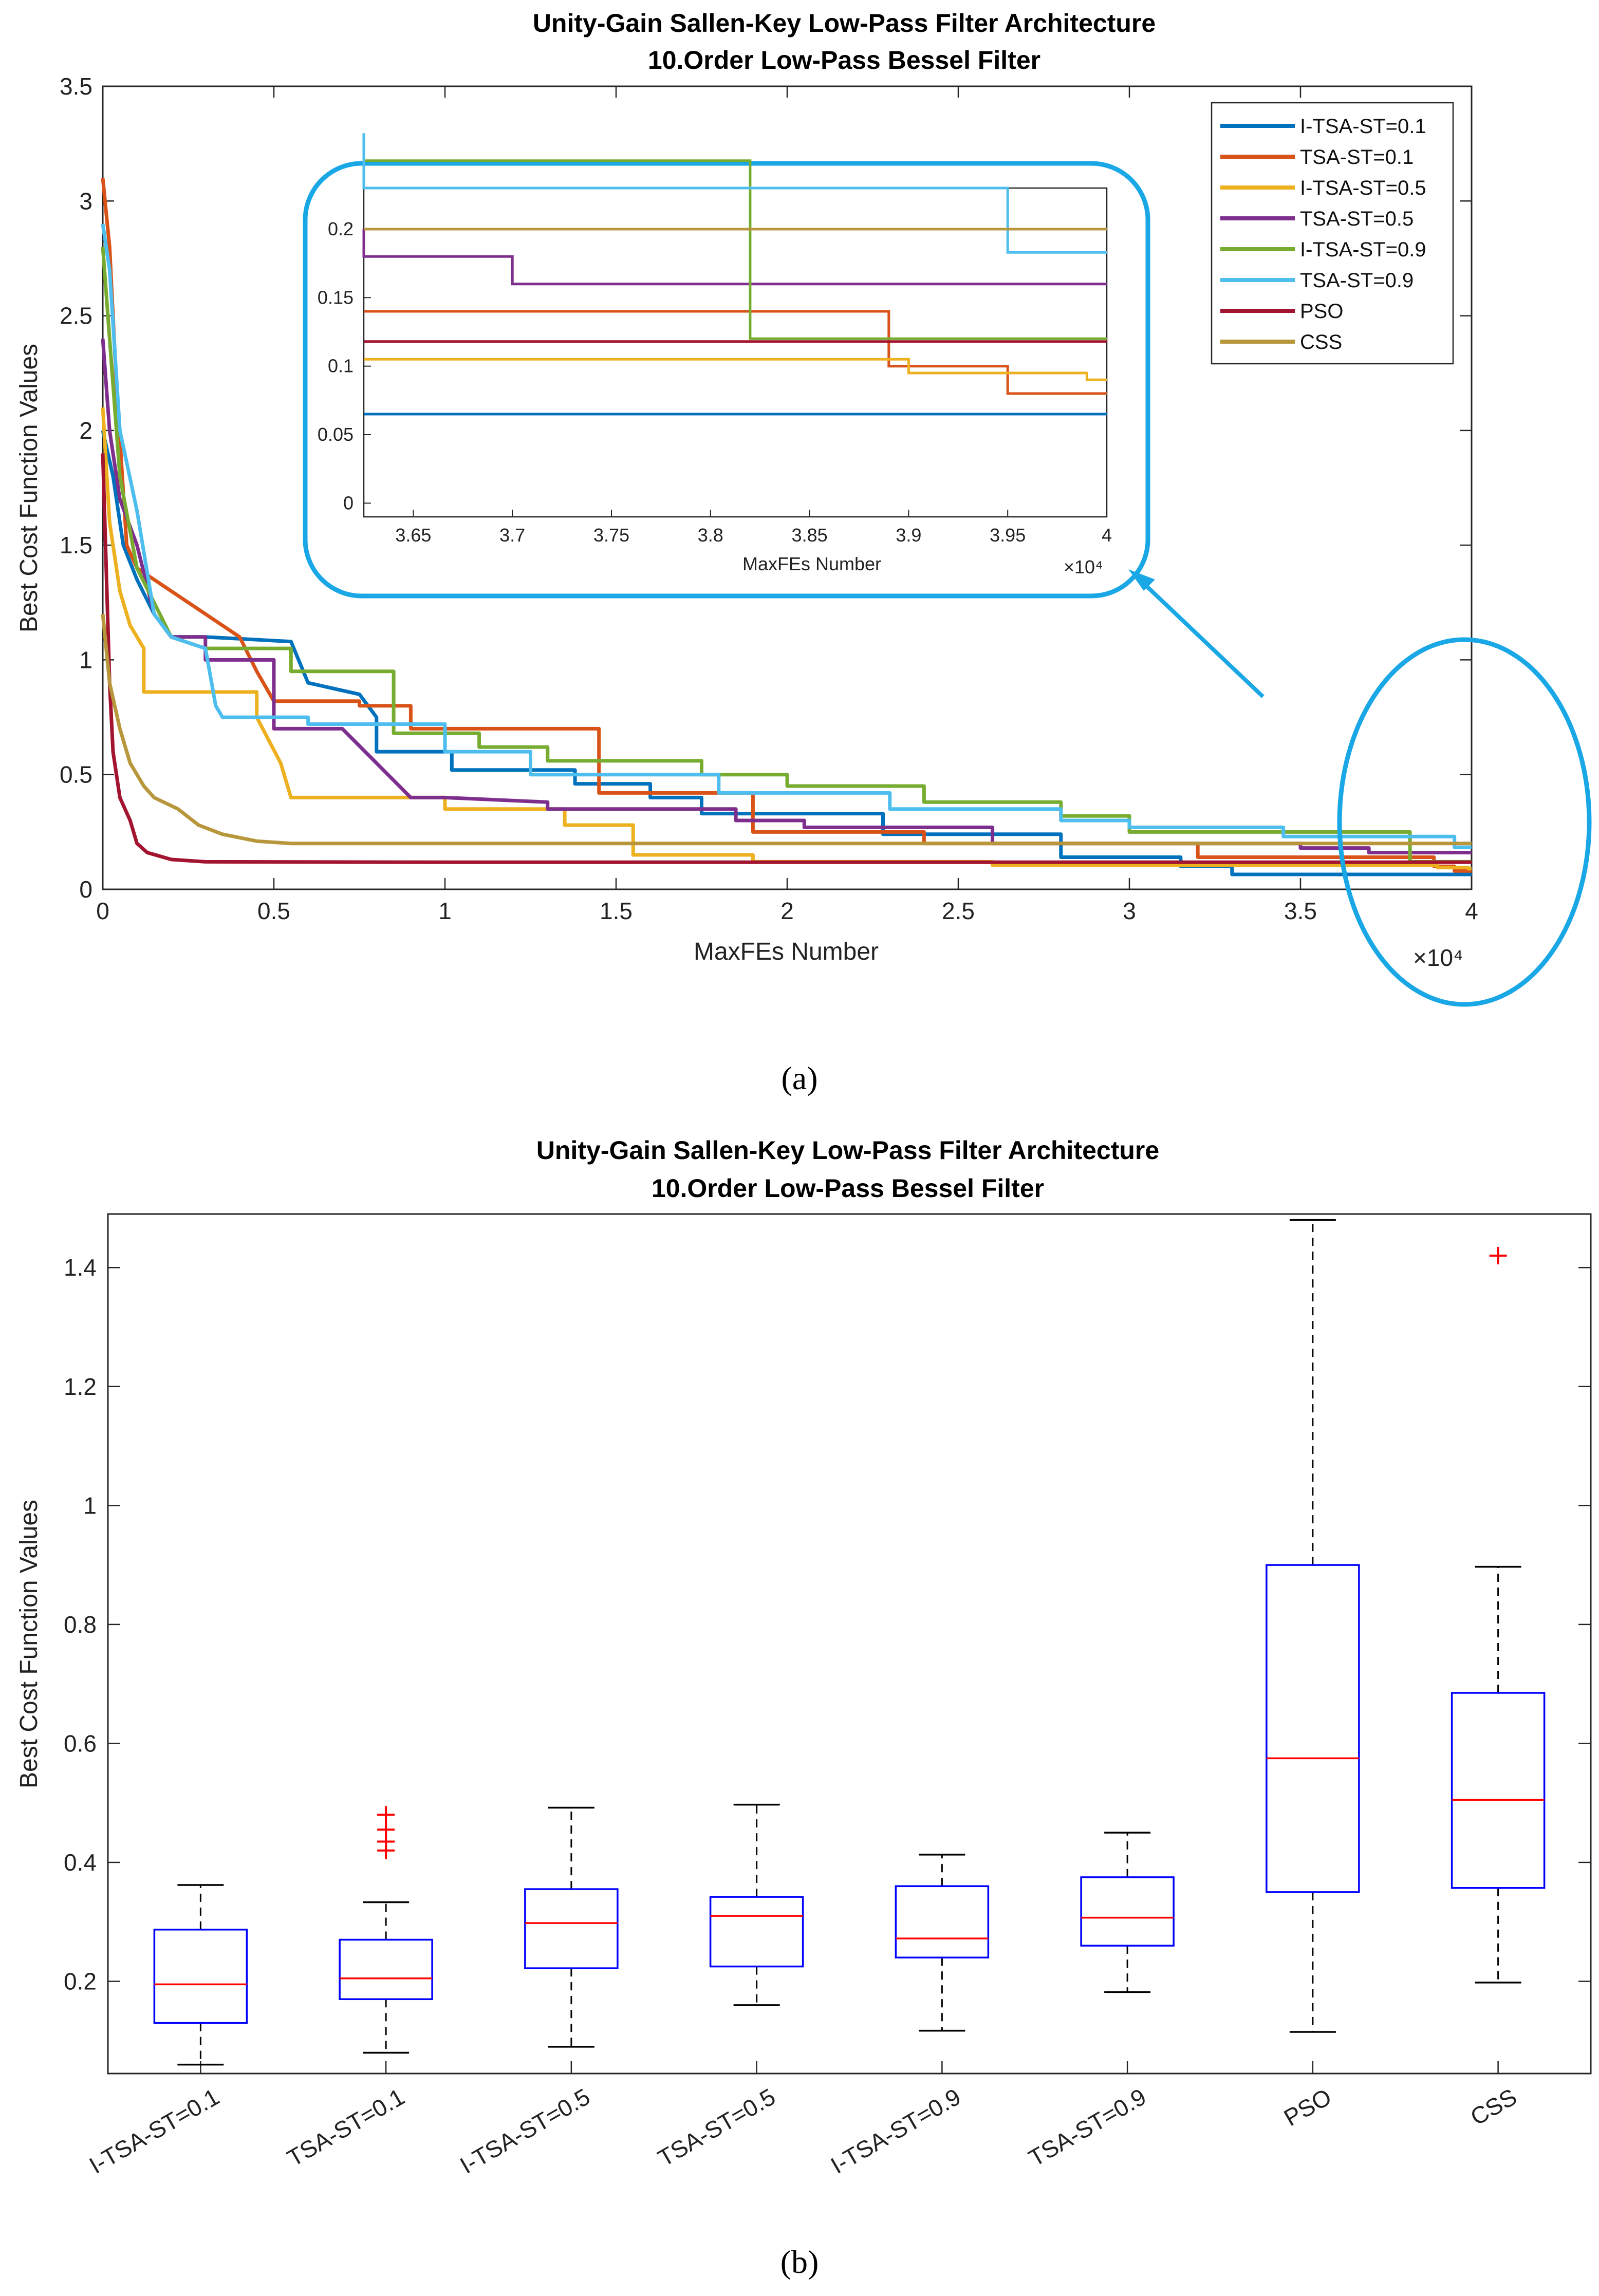  What do you see at coordinates (1471, 911) in the screenshot?
I see `x-tick-label: 4` at bounding box center [1471, 911].